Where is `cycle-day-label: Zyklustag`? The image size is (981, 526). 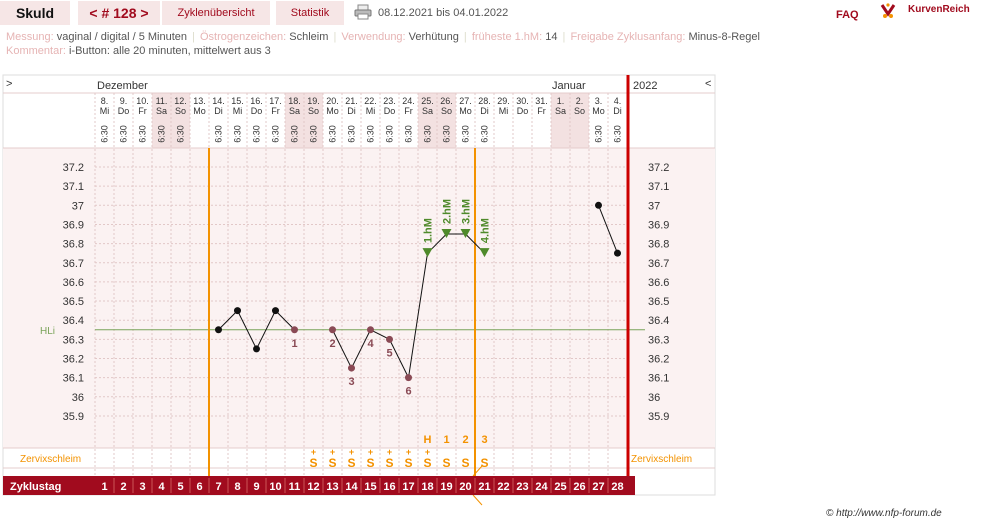
cycle-day-label: Zyklustag is located at coordinates (35, 487).